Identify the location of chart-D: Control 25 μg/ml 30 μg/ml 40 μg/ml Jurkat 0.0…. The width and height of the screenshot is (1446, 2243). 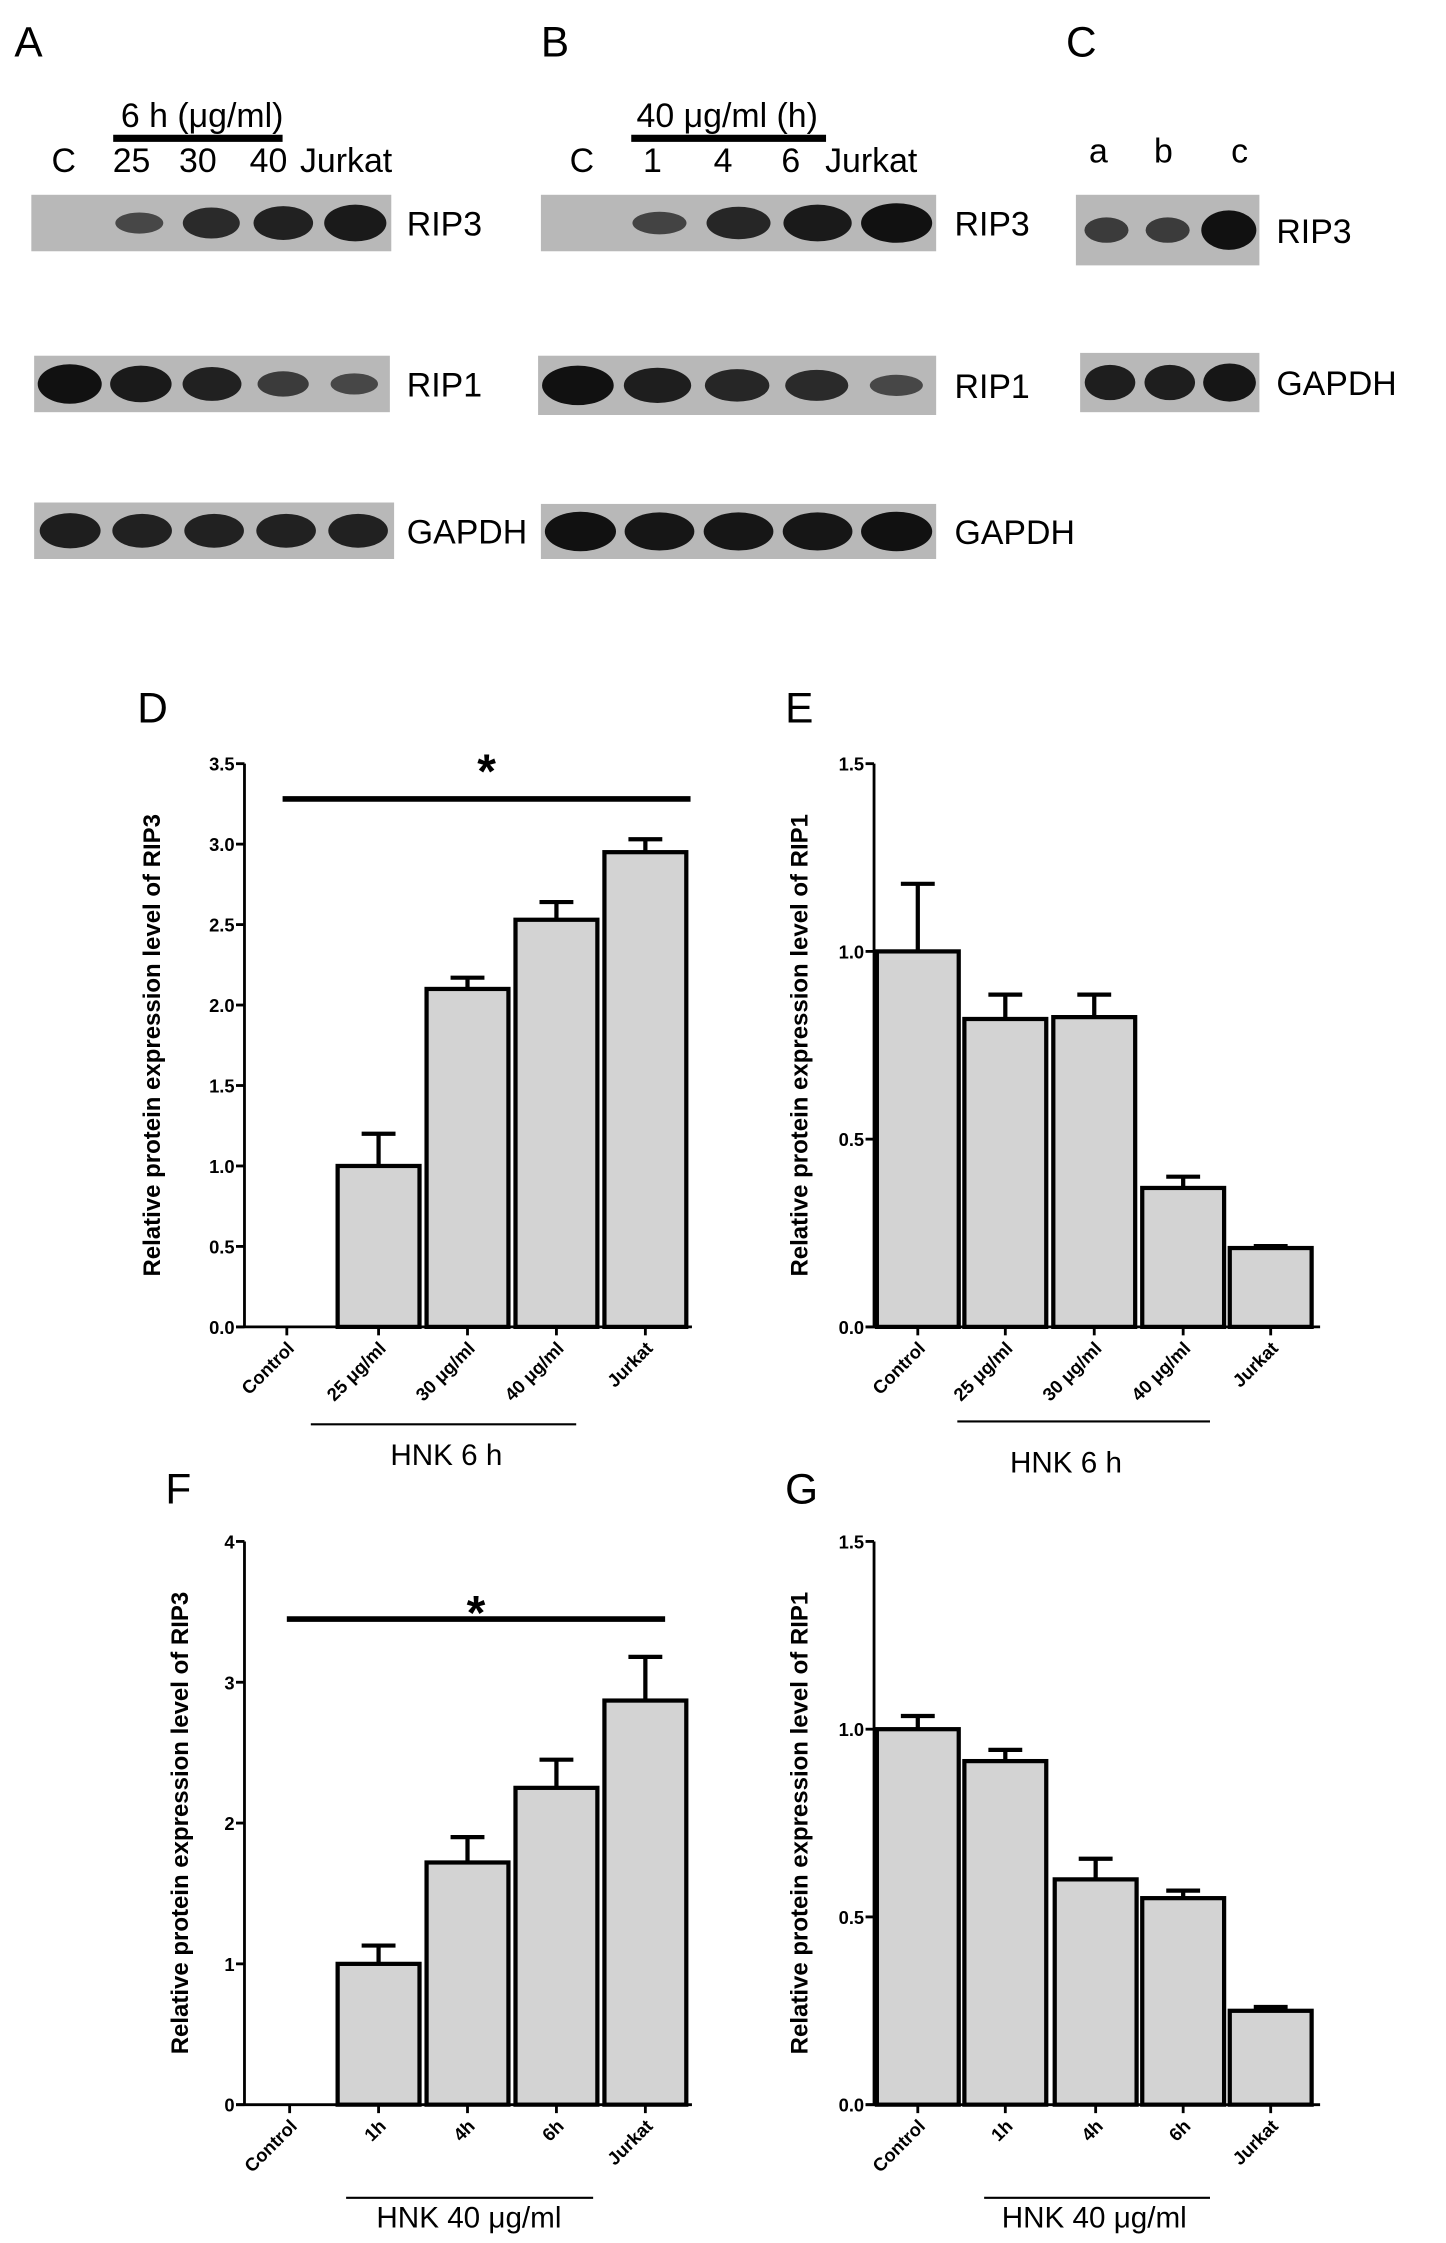
(415, 1109).